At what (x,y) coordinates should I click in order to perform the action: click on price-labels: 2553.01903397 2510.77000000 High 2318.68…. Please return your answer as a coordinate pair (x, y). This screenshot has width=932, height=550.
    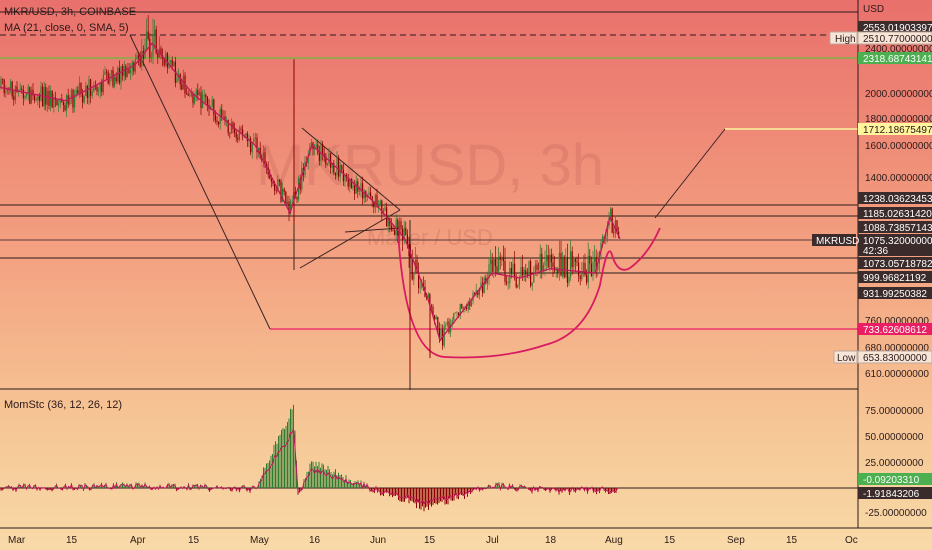
    Looking at the image, I should click on (872, 192).